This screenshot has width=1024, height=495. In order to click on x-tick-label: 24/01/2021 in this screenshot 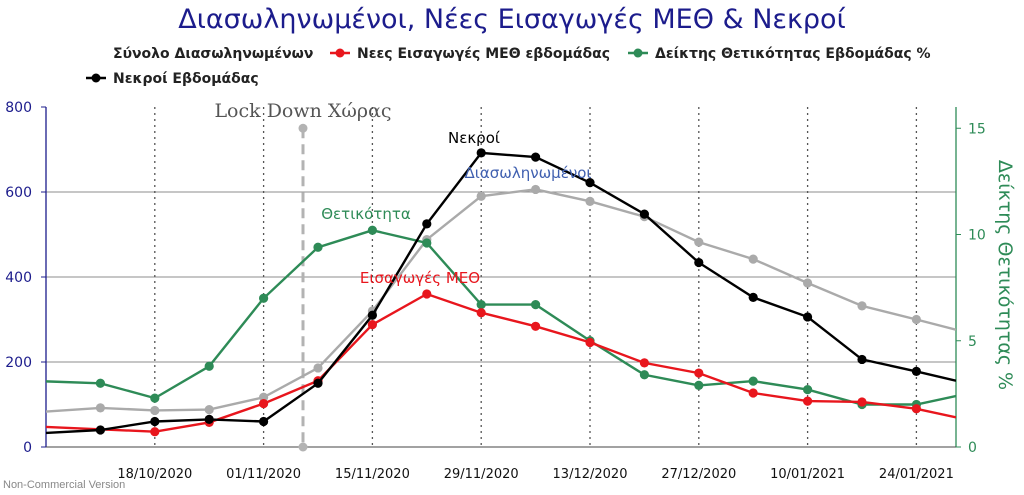, I will do `click(916, 474)`.